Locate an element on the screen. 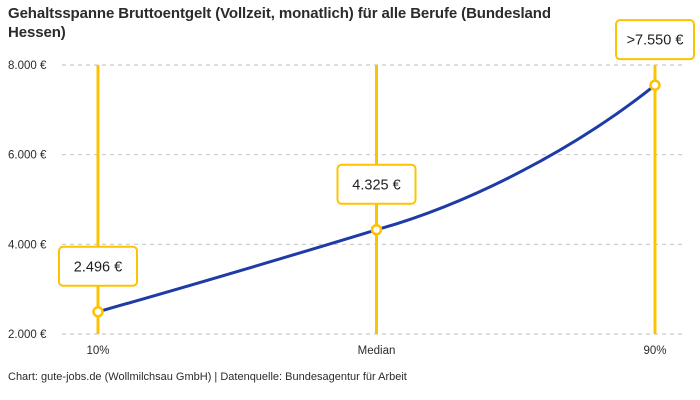 Image resolution: width=700 pixels, height=400 pixels. x-axis-tick-label: 90% is located at coordinates (654, 351).